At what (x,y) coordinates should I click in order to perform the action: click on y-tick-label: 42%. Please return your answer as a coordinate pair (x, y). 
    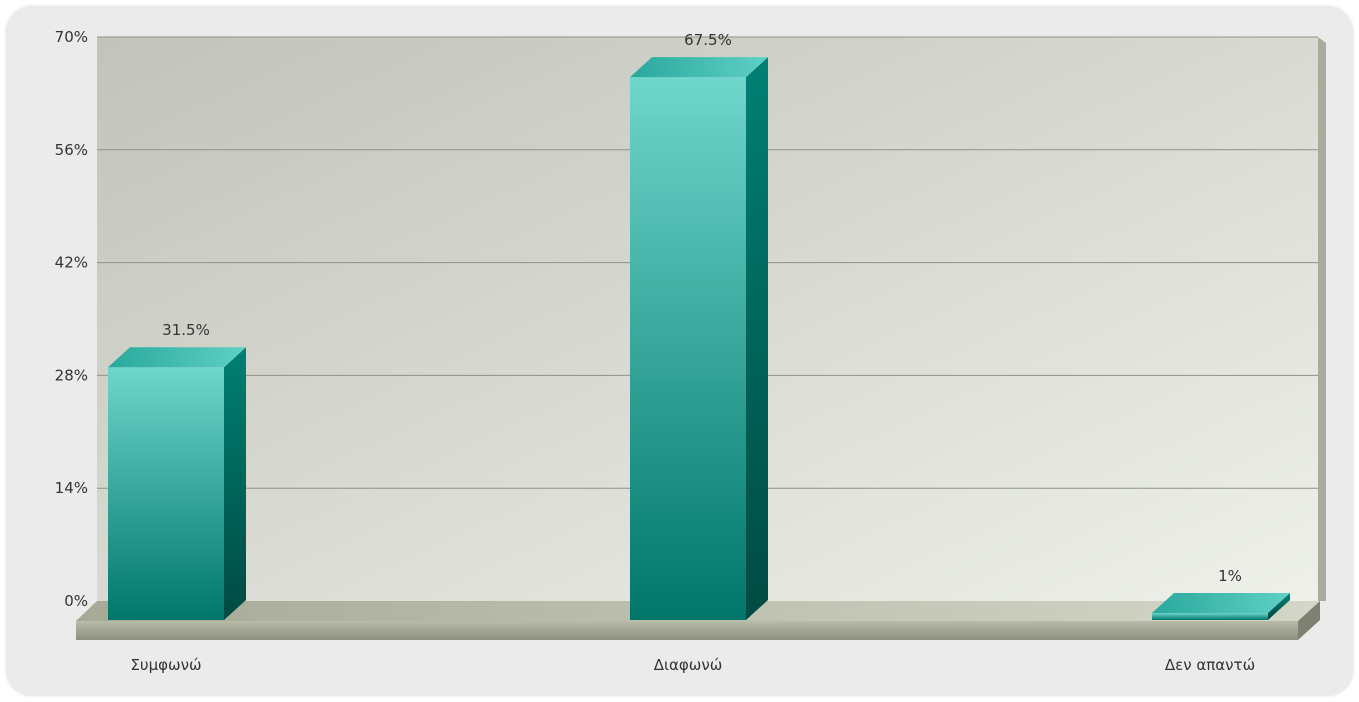
    Looking at the image, I should click on (71, 263).